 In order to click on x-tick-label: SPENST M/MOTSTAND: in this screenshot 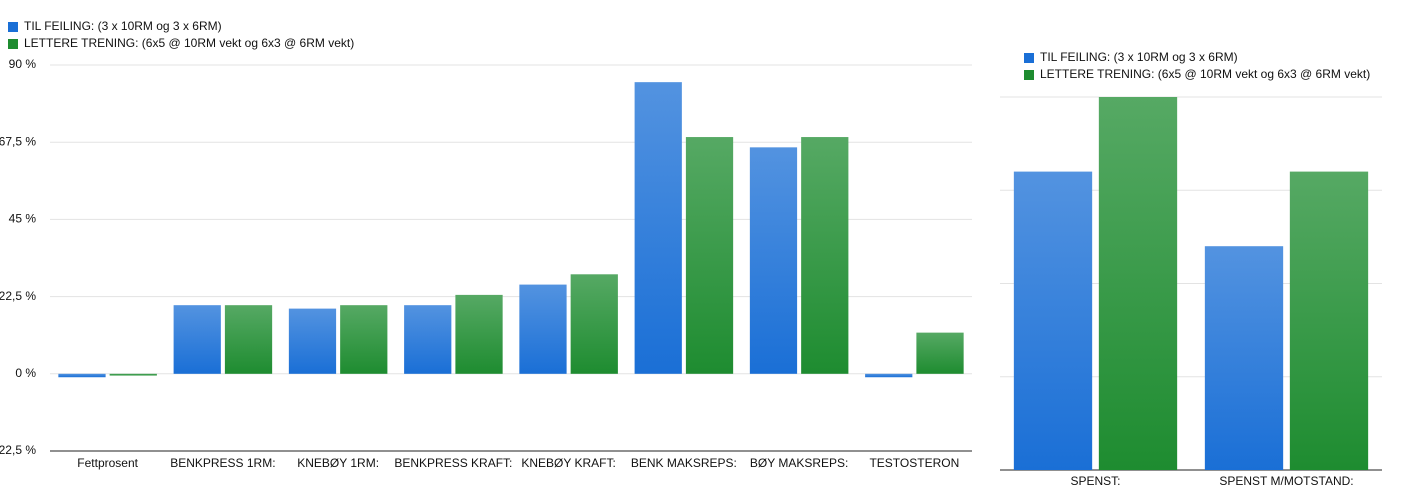, I will do `click(1286, 481)`.